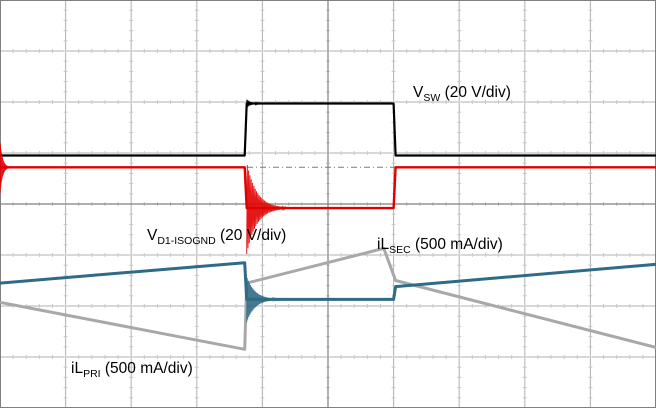  What do you see at coordinates (440, 246) in the screenshot?
I see `ilsec-label: iLSEC (500 mA/div)` at bounding box center [440, 246].